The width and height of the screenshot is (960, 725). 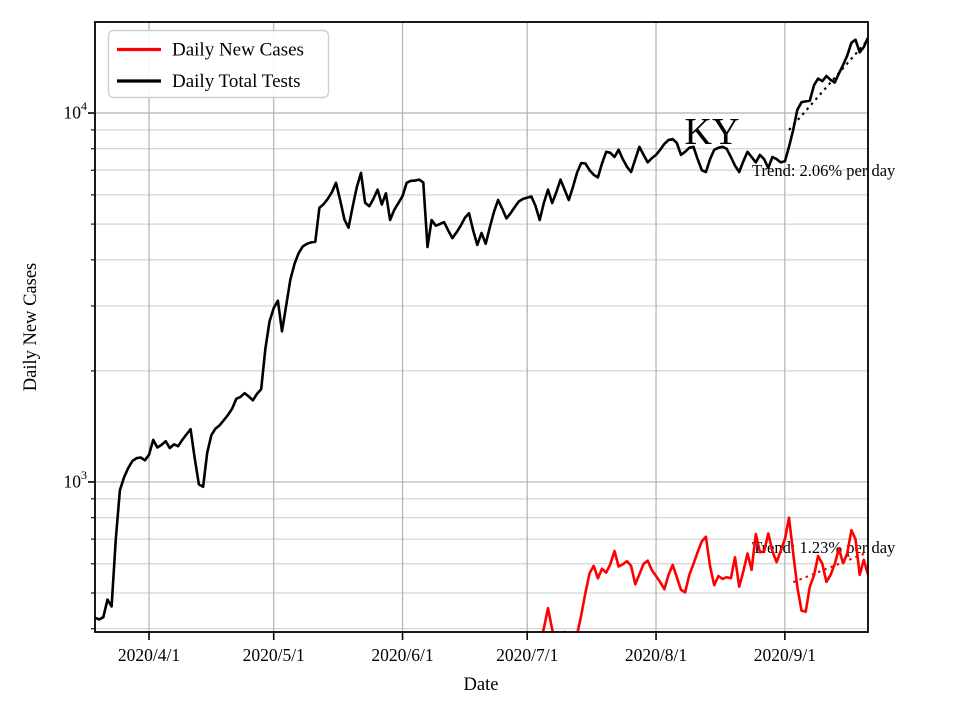 I want to click on x-tick-label: 2020/5/1, so click(x=274, y=655).